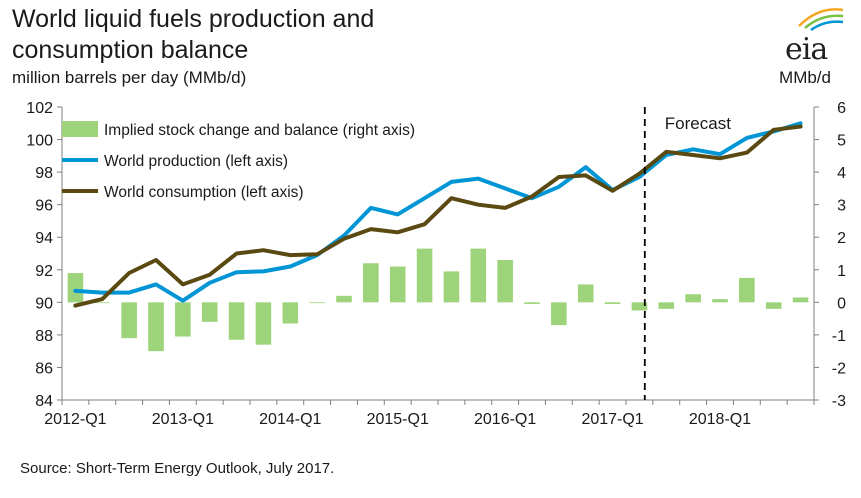  I want to click on legend-swatch-bars, so click(80, 129).